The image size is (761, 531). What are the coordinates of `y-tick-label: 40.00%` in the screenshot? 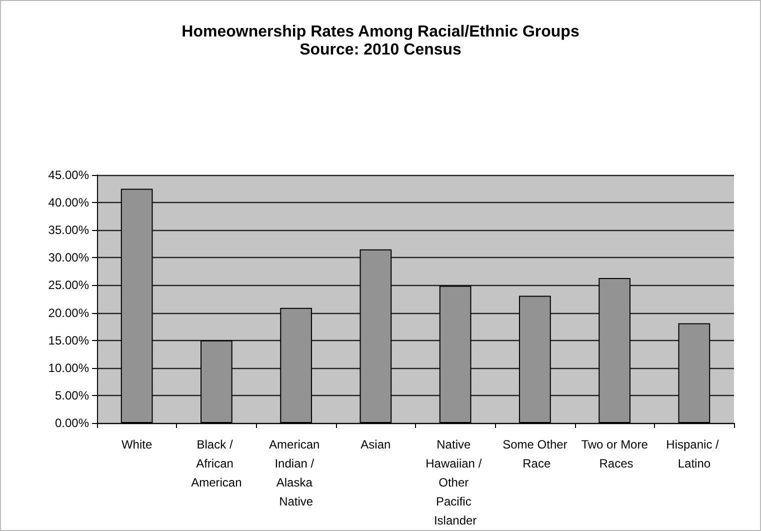 It's located at (69, 203).